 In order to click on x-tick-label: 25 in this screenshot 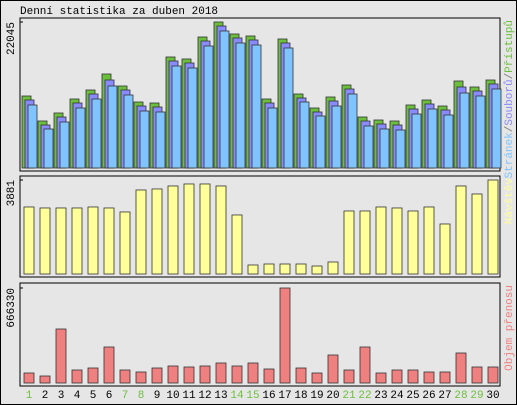, I will do `click(412, 396)`.